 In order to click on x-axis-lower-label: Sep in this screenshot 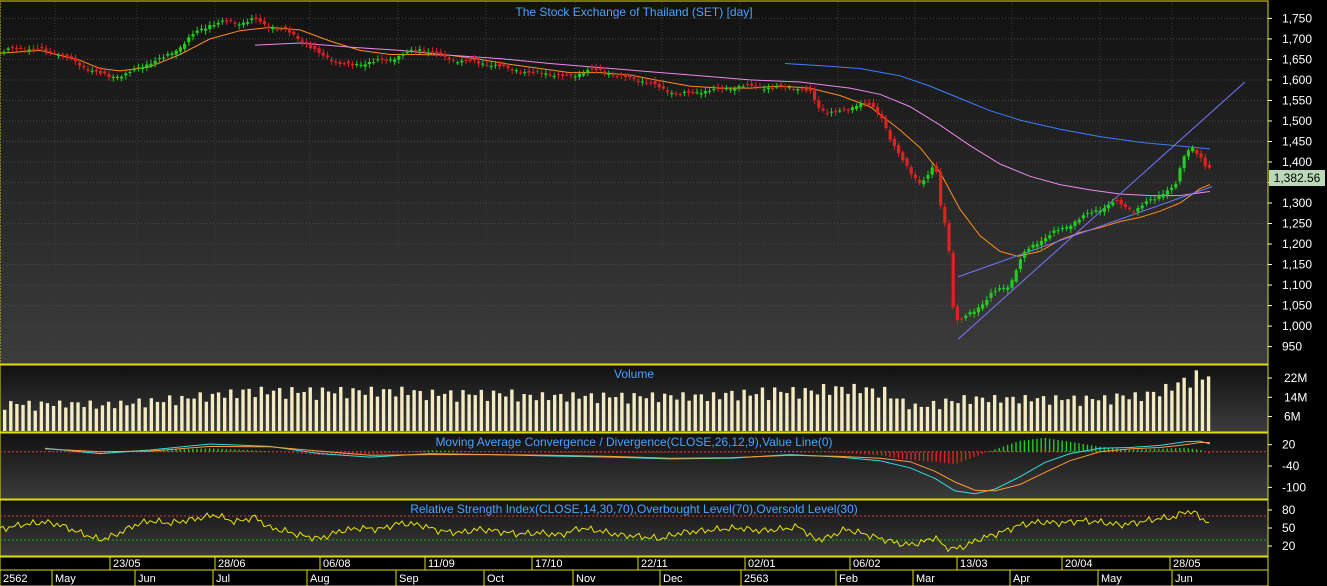, I will do `click(409, 579)`.